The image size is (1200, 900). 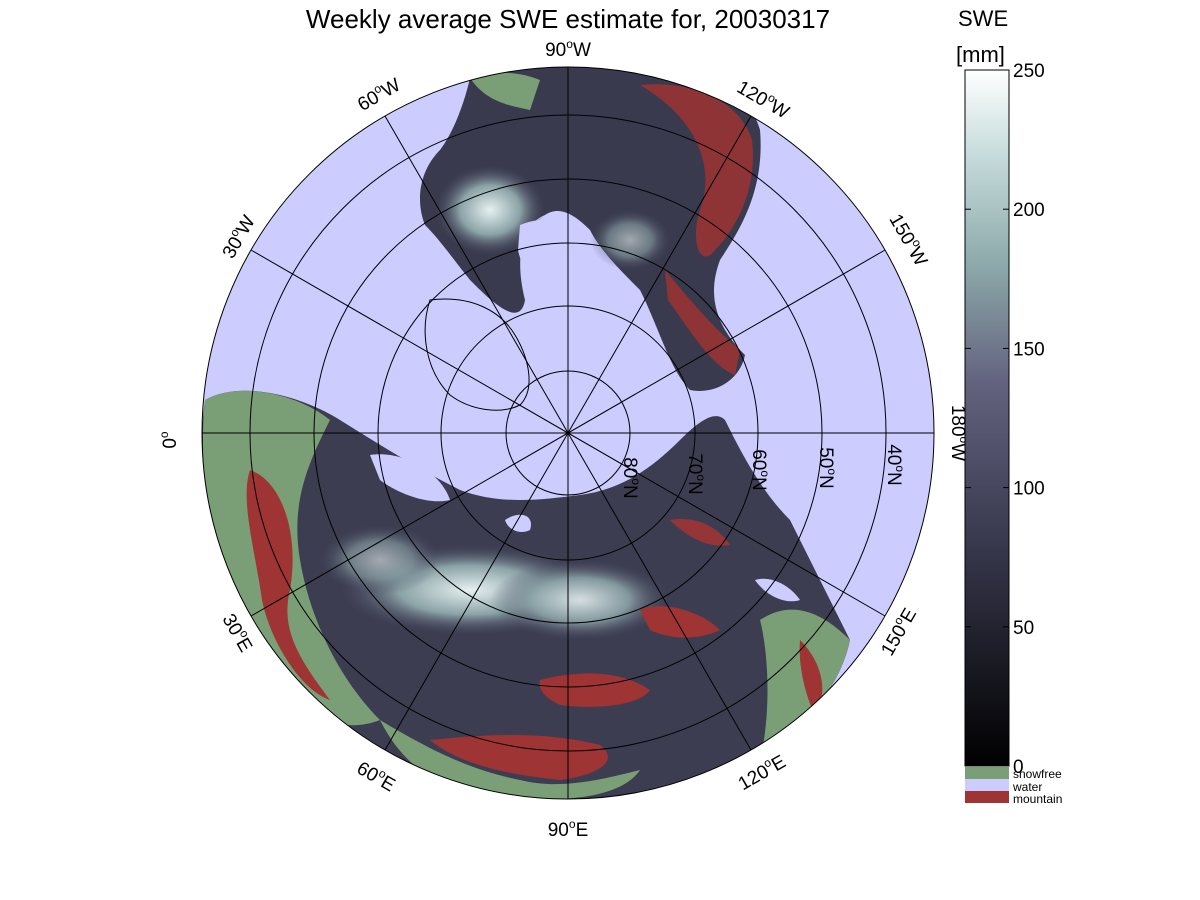 I want to click on colorbar-gradient, so click(x=987, y=418).